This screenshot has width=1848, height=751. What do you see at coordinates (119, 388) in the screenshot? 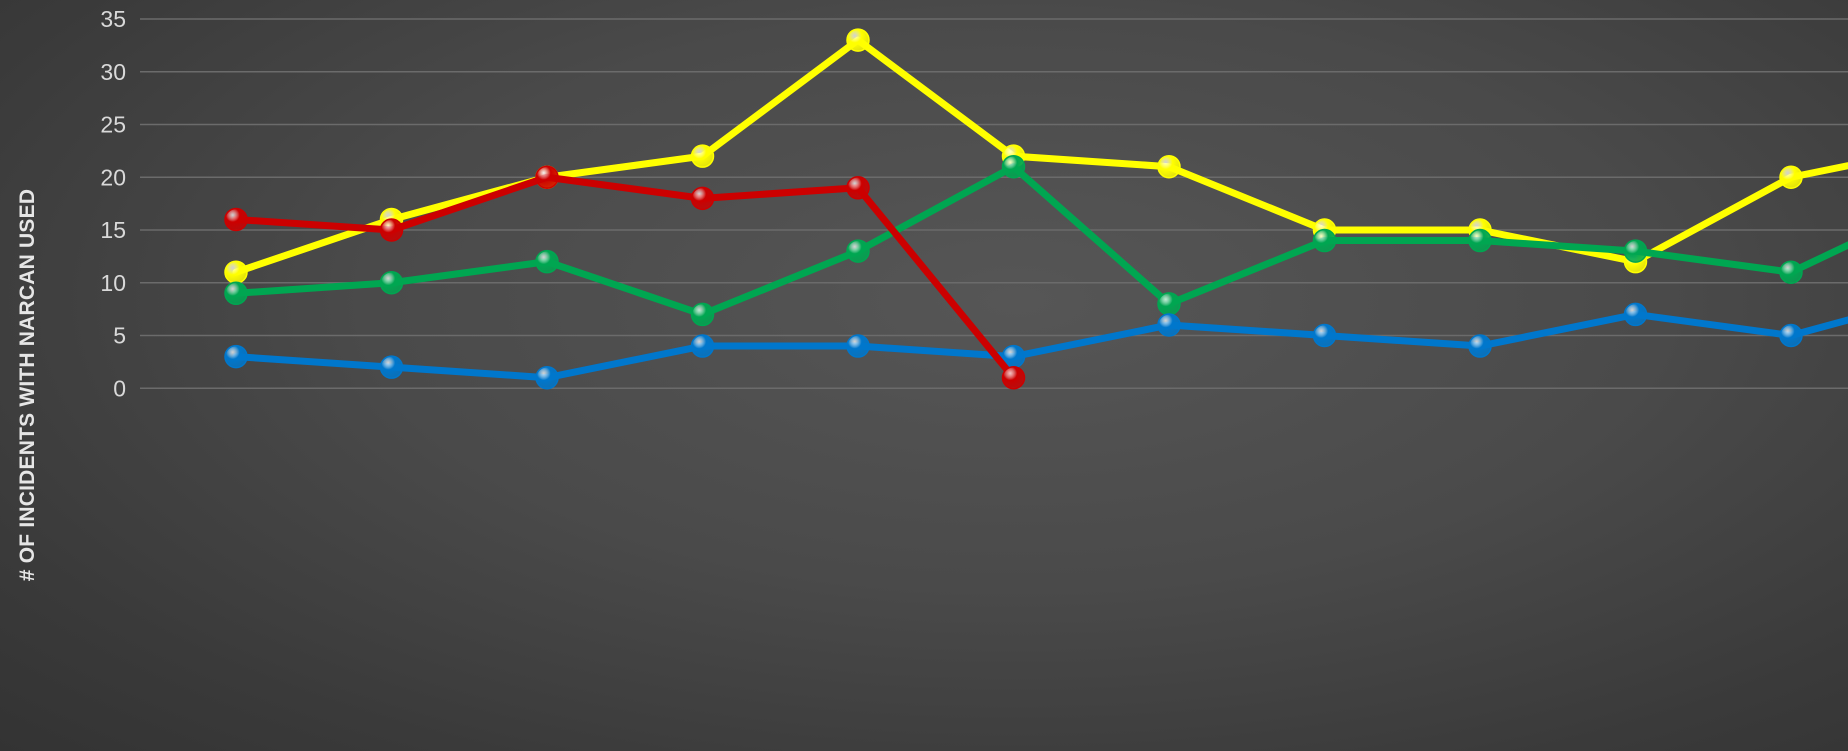
I see `y-tick-label: 0` at bounding box center [119, 388].